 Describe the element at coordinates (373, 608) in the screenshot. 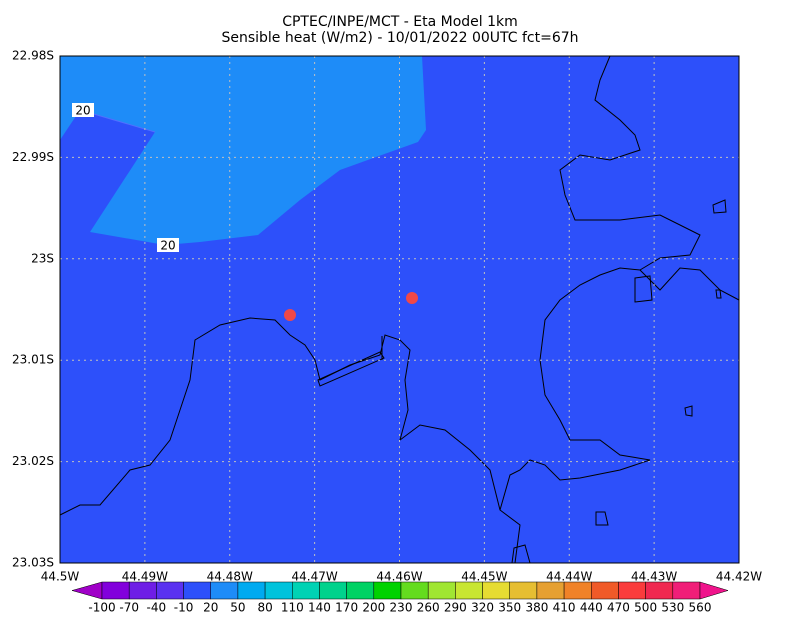

I see `colorbar-label: 200` at that location.